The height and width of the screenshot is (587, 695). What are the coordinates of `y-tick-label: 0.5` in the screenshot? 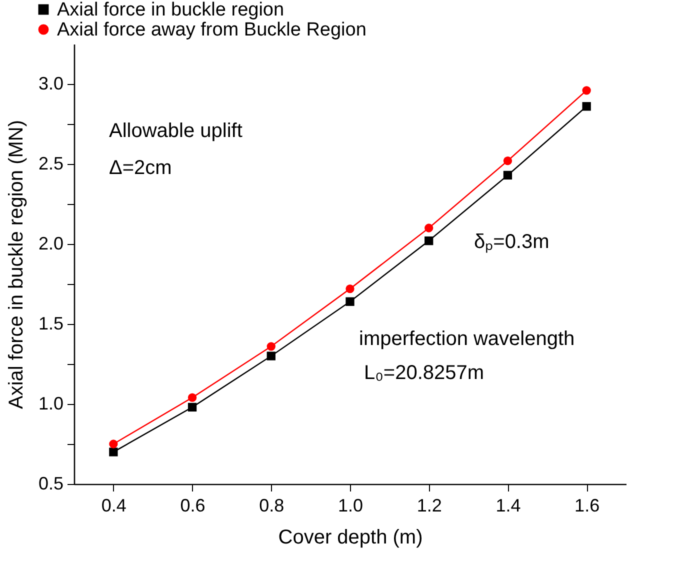 It's located at (51, 484).